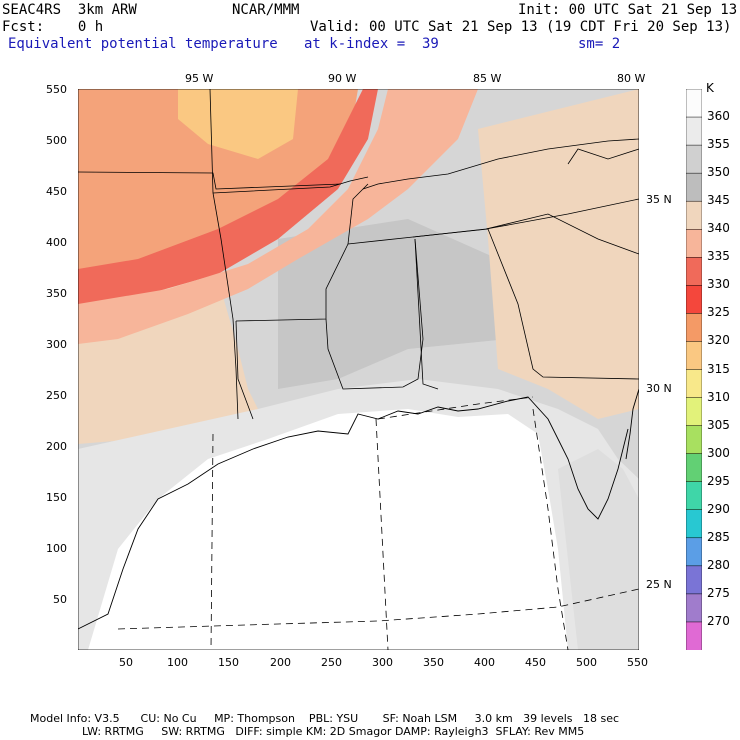 The image size is (740, 740). What do you see at coordinates (371, 44) in the screenshot?
I see `level-label: at k-index = 39` at bounding box center [371, 44].